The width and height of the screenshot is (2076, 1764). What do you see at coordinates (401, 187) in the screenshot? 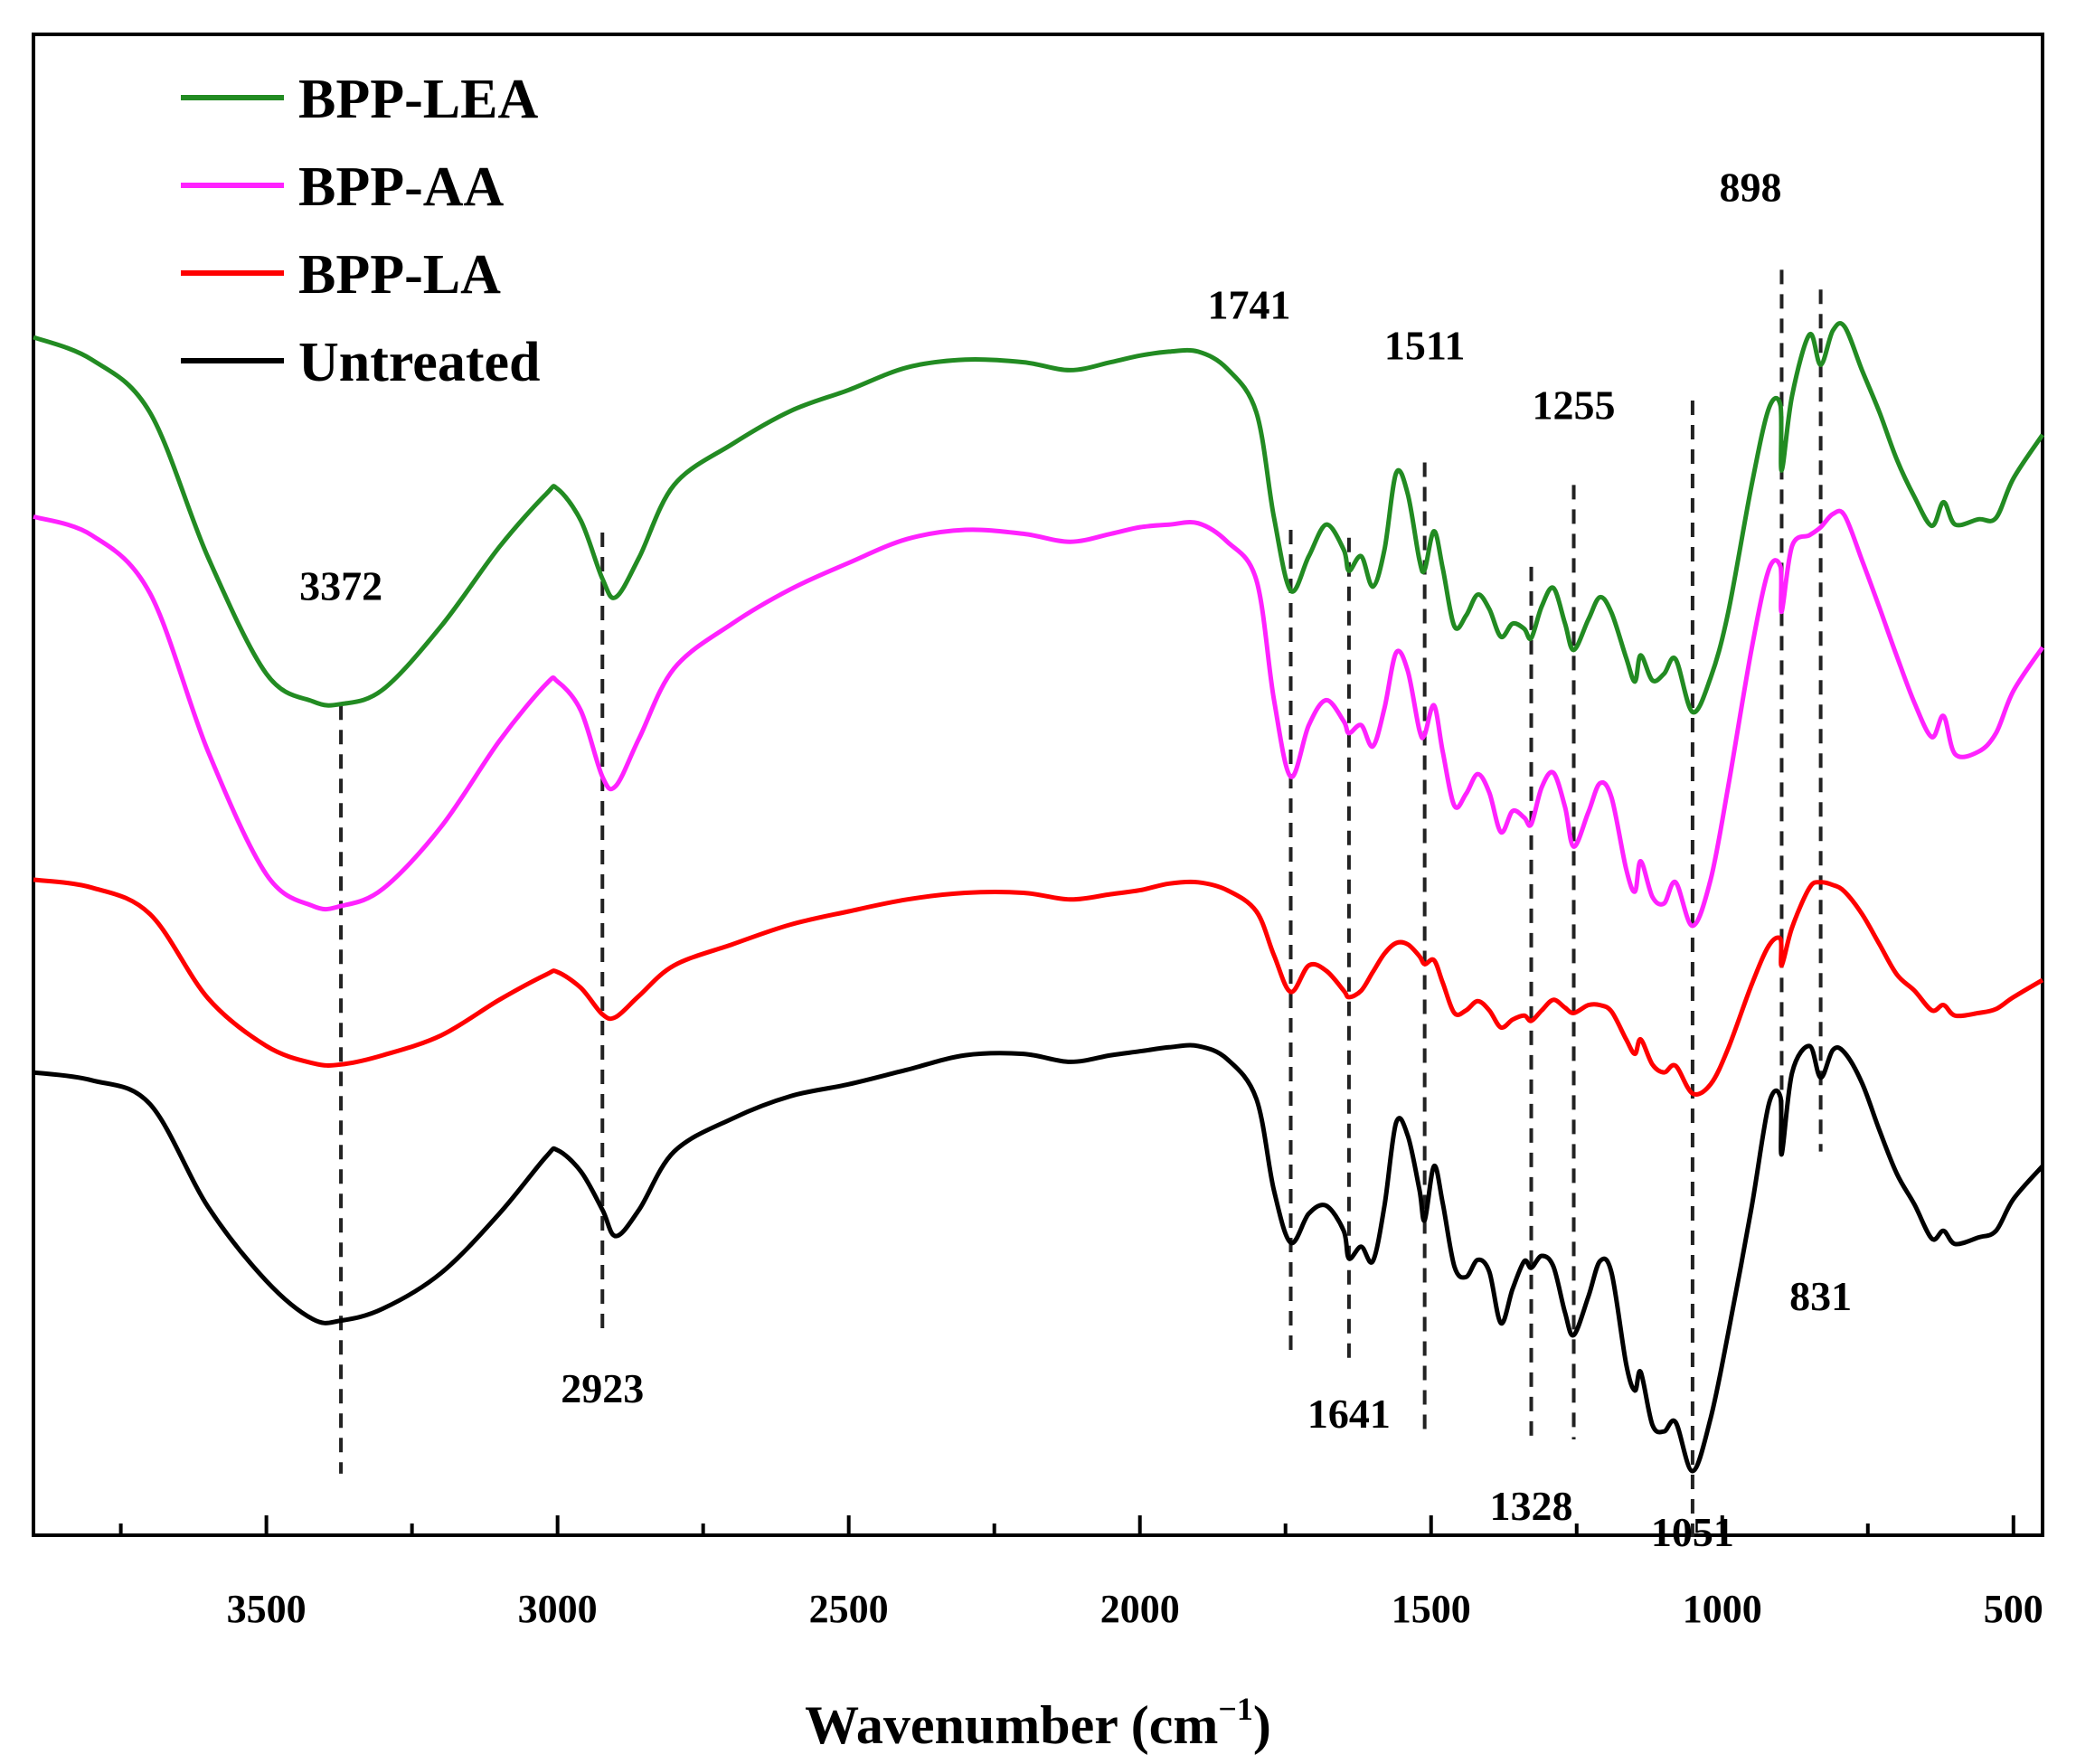
I see `legend-label-bpp-aa: BPP-AA` at bounding box center [401, 187].